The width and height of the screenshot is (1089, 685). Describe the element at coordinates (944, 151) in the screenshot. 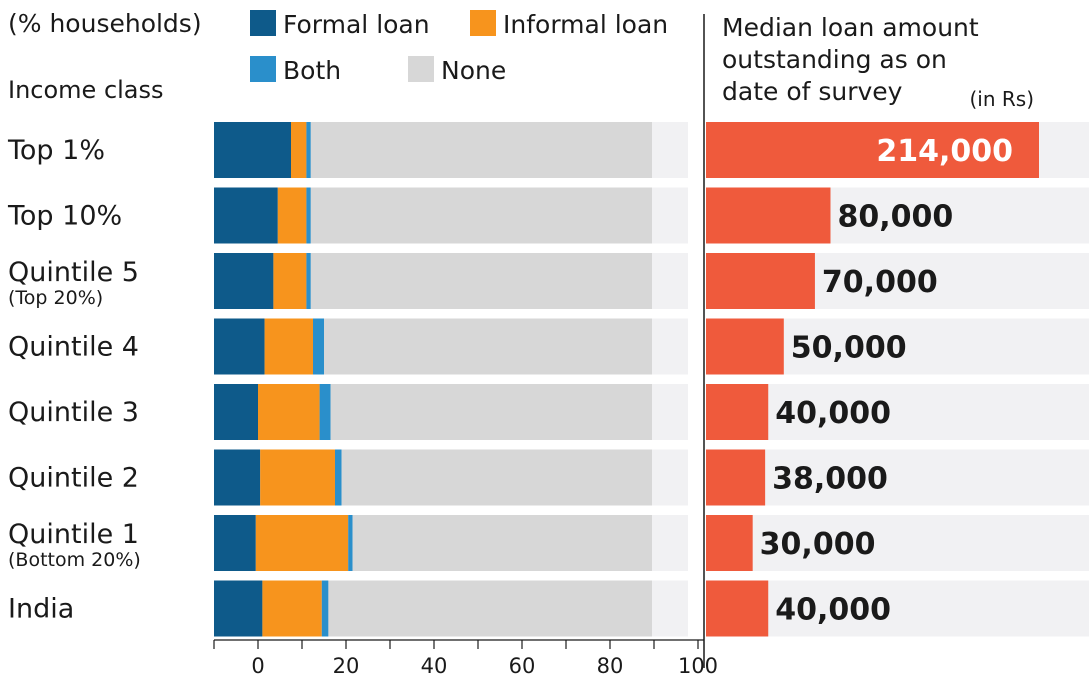

I see `median-value-0: 214,000` at that location.